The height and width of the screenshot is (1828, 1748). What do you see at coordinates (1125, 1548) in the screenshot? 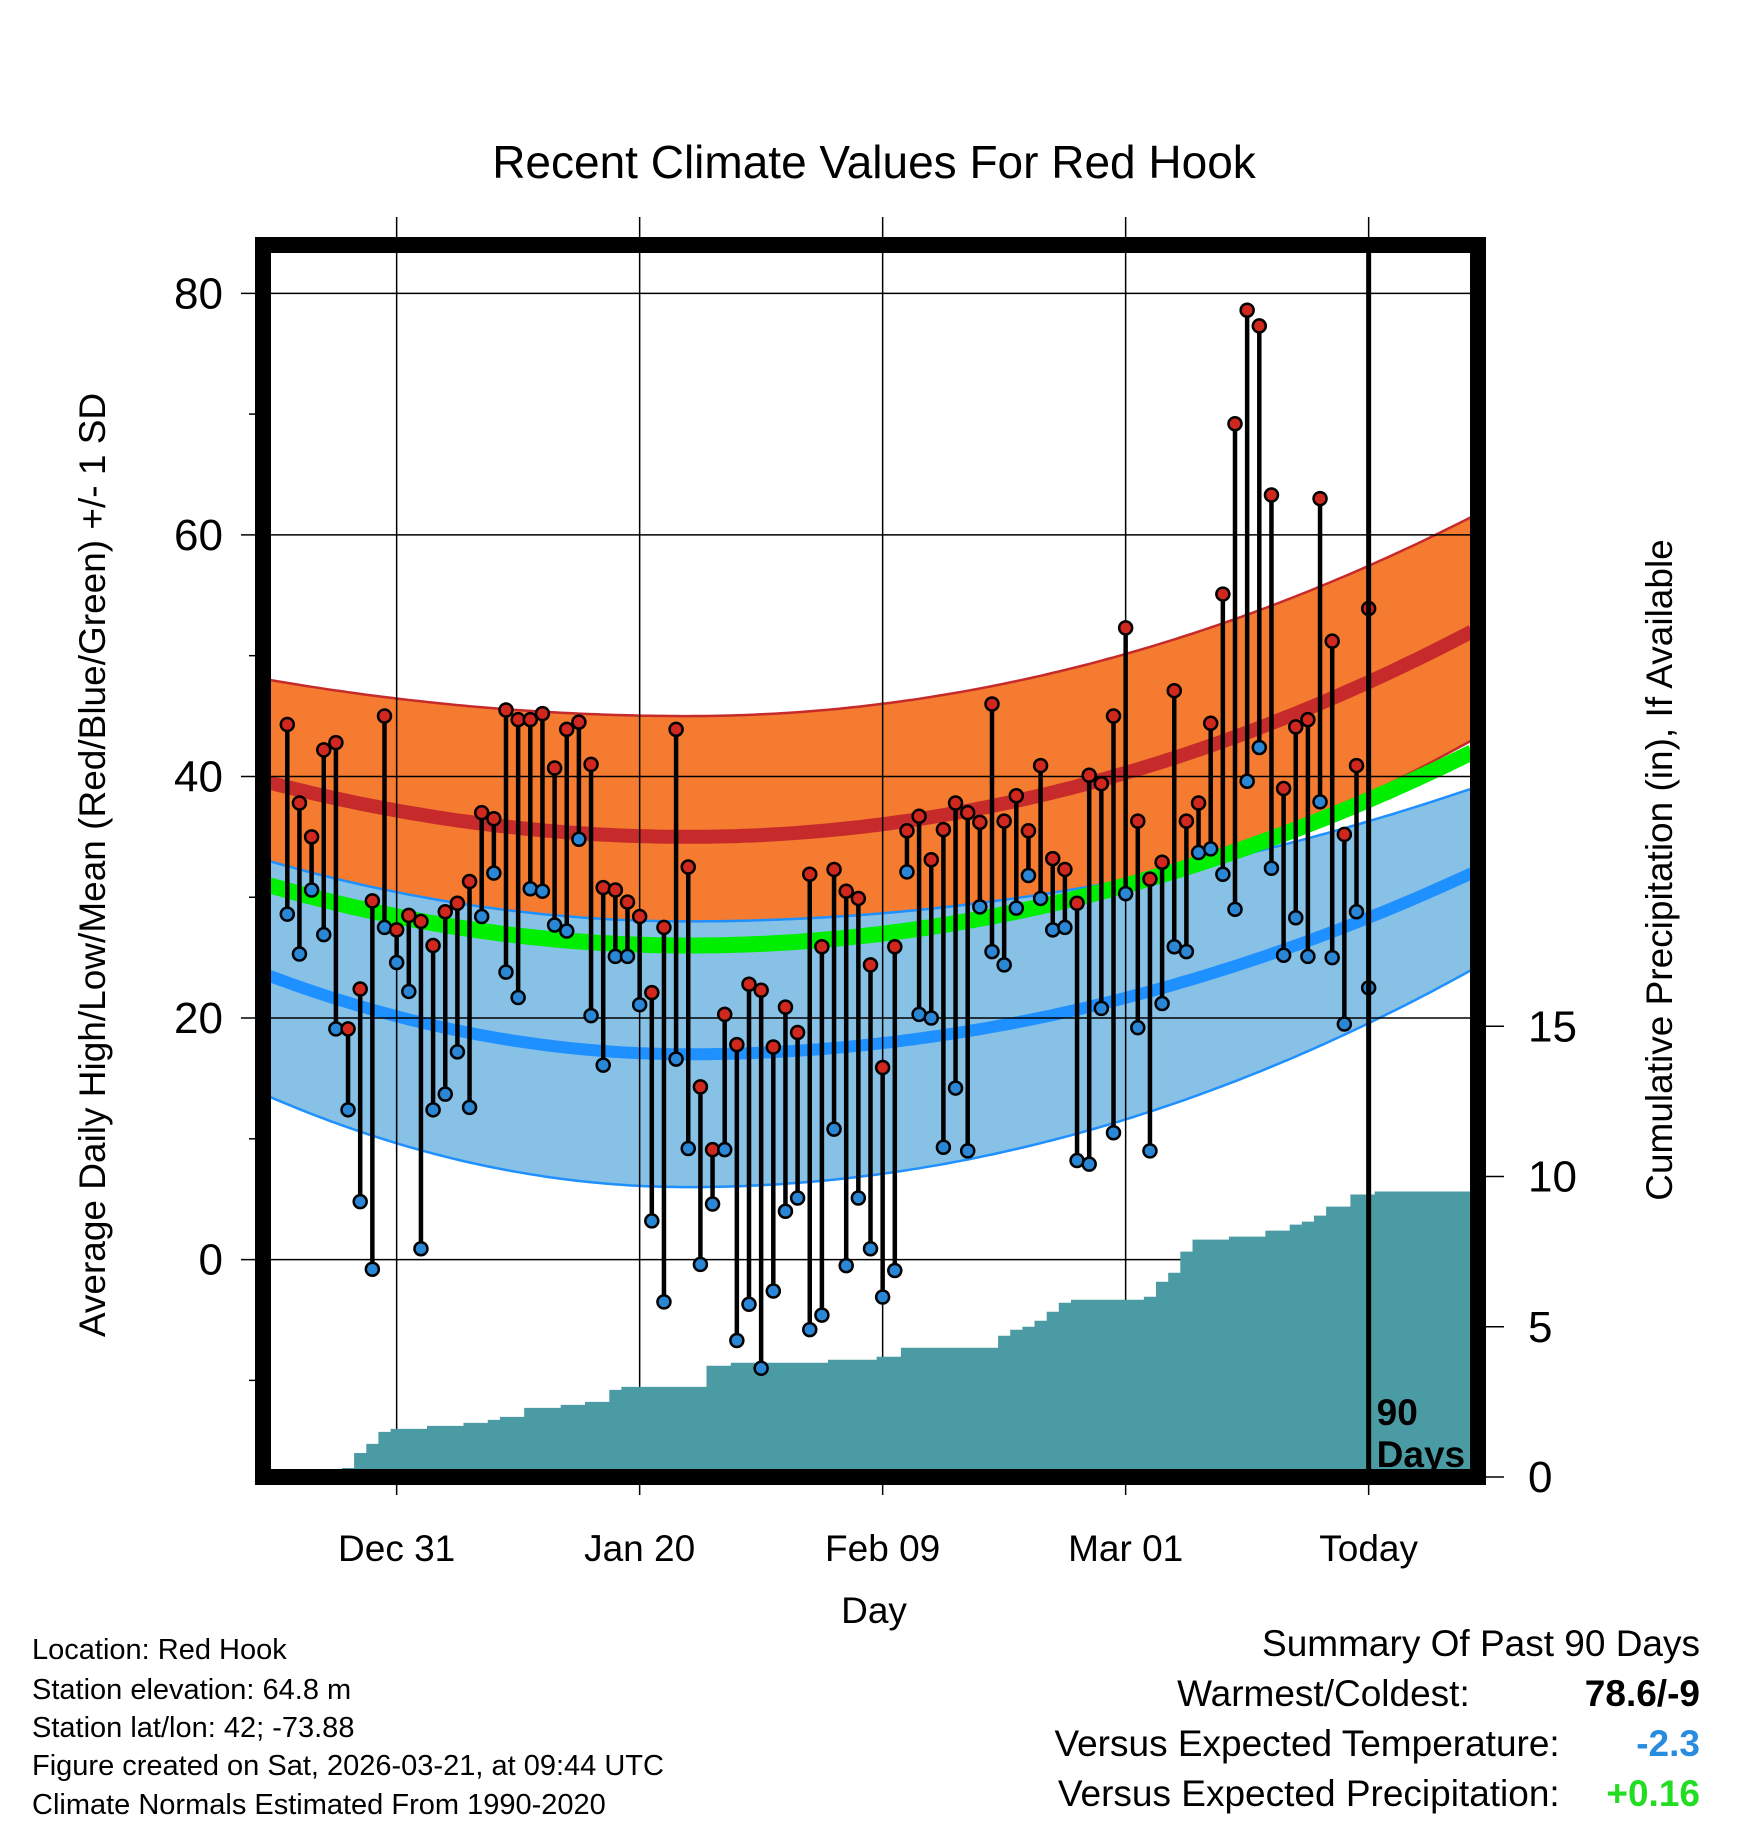
I see `x-tick-label: Mar 01` at bounding box center [1125, 1548].